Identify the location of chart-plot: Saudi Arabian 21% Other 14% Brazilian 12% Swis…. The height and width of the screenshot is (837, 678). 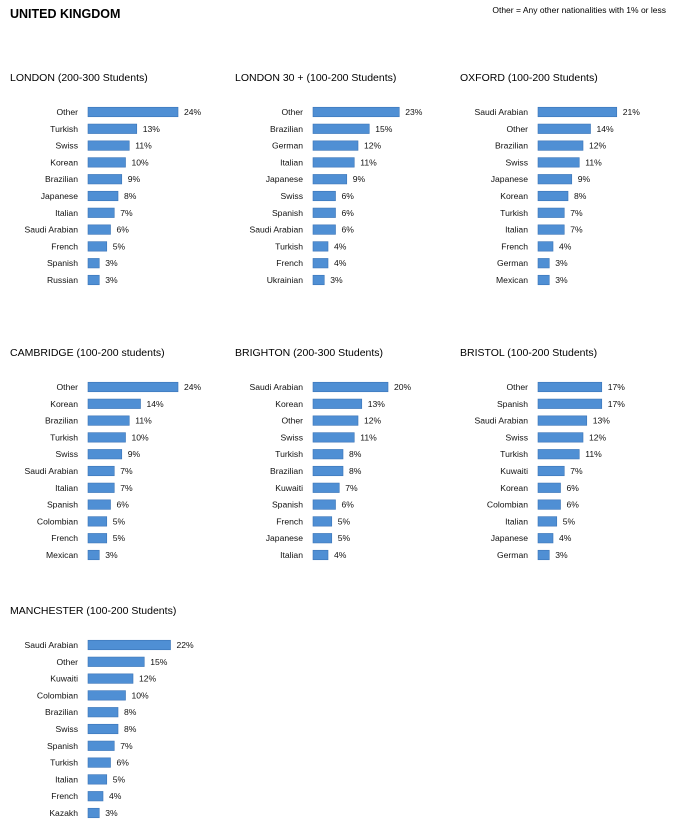
(557, 196).